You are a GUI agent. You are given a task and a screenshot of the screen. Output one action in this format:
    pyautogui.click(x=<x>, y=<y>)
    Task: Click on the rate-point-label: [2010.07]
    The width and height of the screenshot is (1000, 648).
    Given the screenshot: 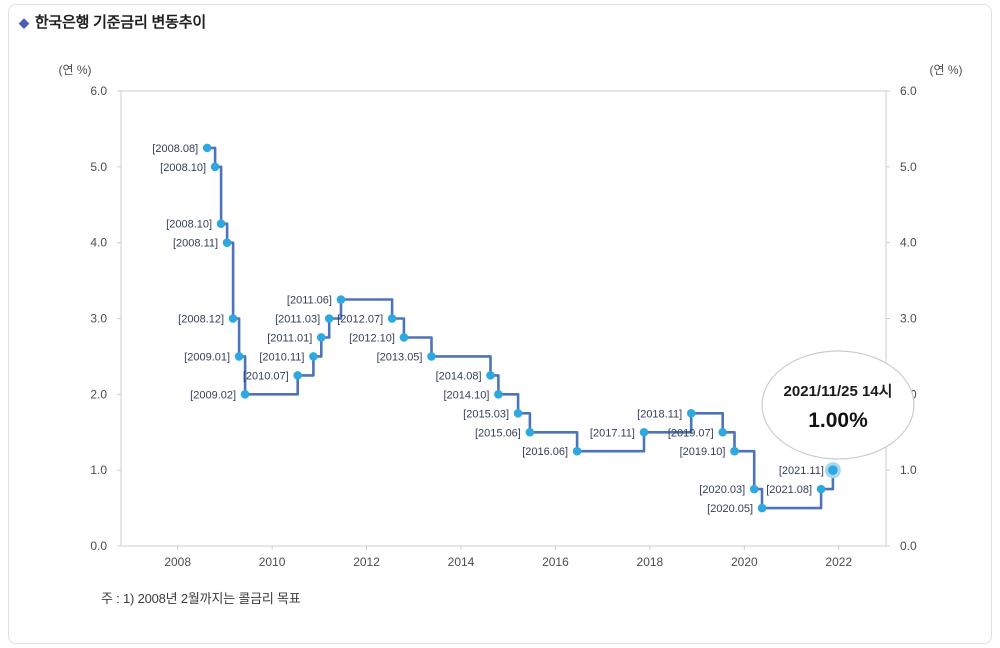 What is the action you would take?
    pyautogui.click(x=266, y=376)
    